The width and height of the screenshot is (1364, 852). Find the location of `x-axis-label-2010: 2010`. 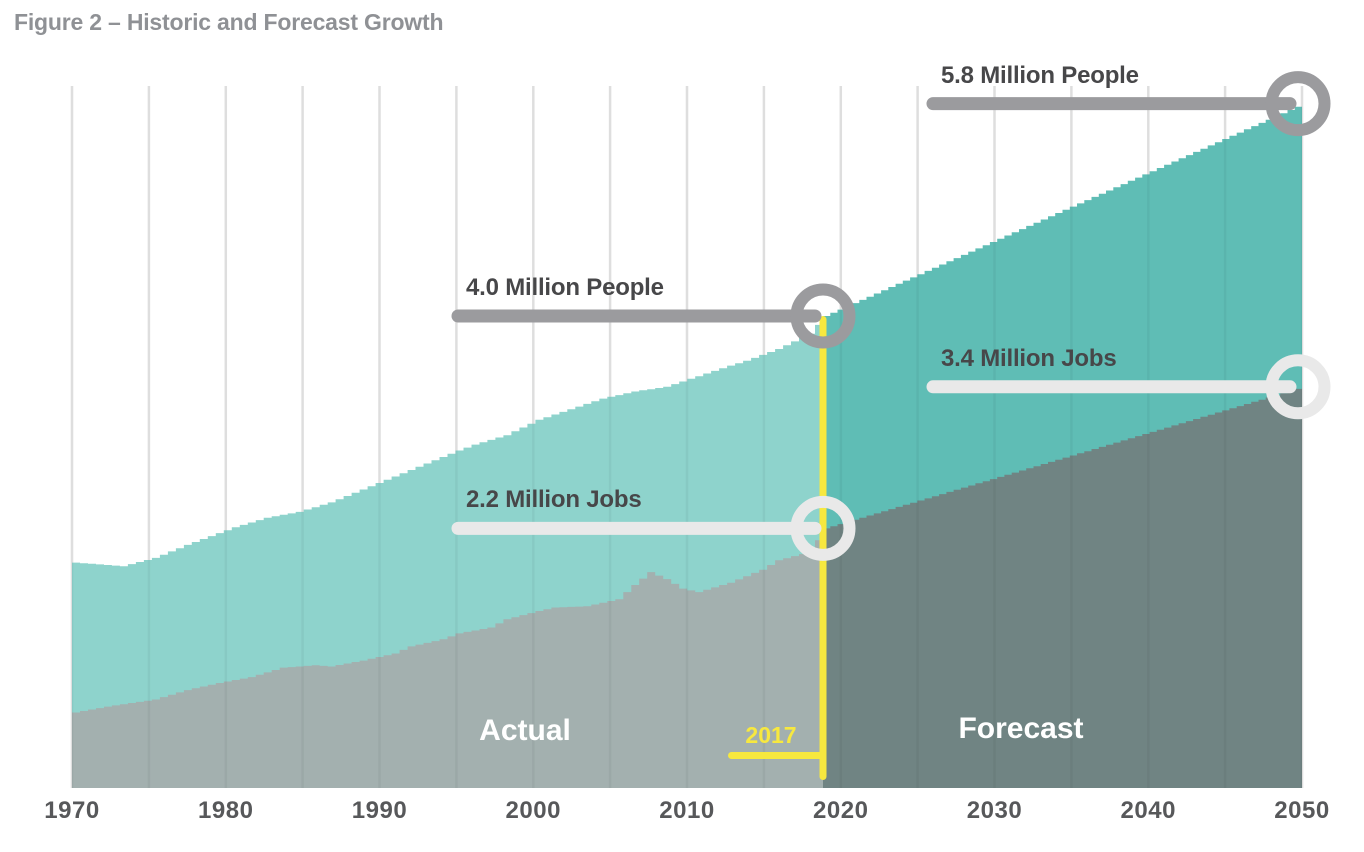

x-axis-label-2010: 2010 is located at coordinates (687, 810).